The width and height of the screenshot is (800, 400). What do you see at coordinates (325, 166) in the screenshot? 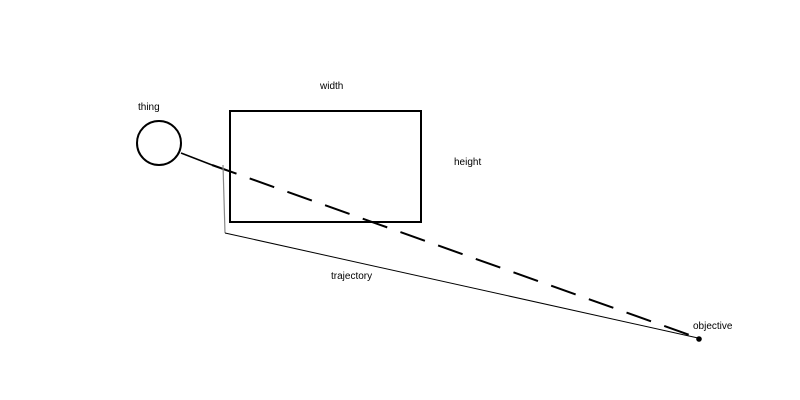
I see `obstacle-rectangle` at bounding box center [325, 166].